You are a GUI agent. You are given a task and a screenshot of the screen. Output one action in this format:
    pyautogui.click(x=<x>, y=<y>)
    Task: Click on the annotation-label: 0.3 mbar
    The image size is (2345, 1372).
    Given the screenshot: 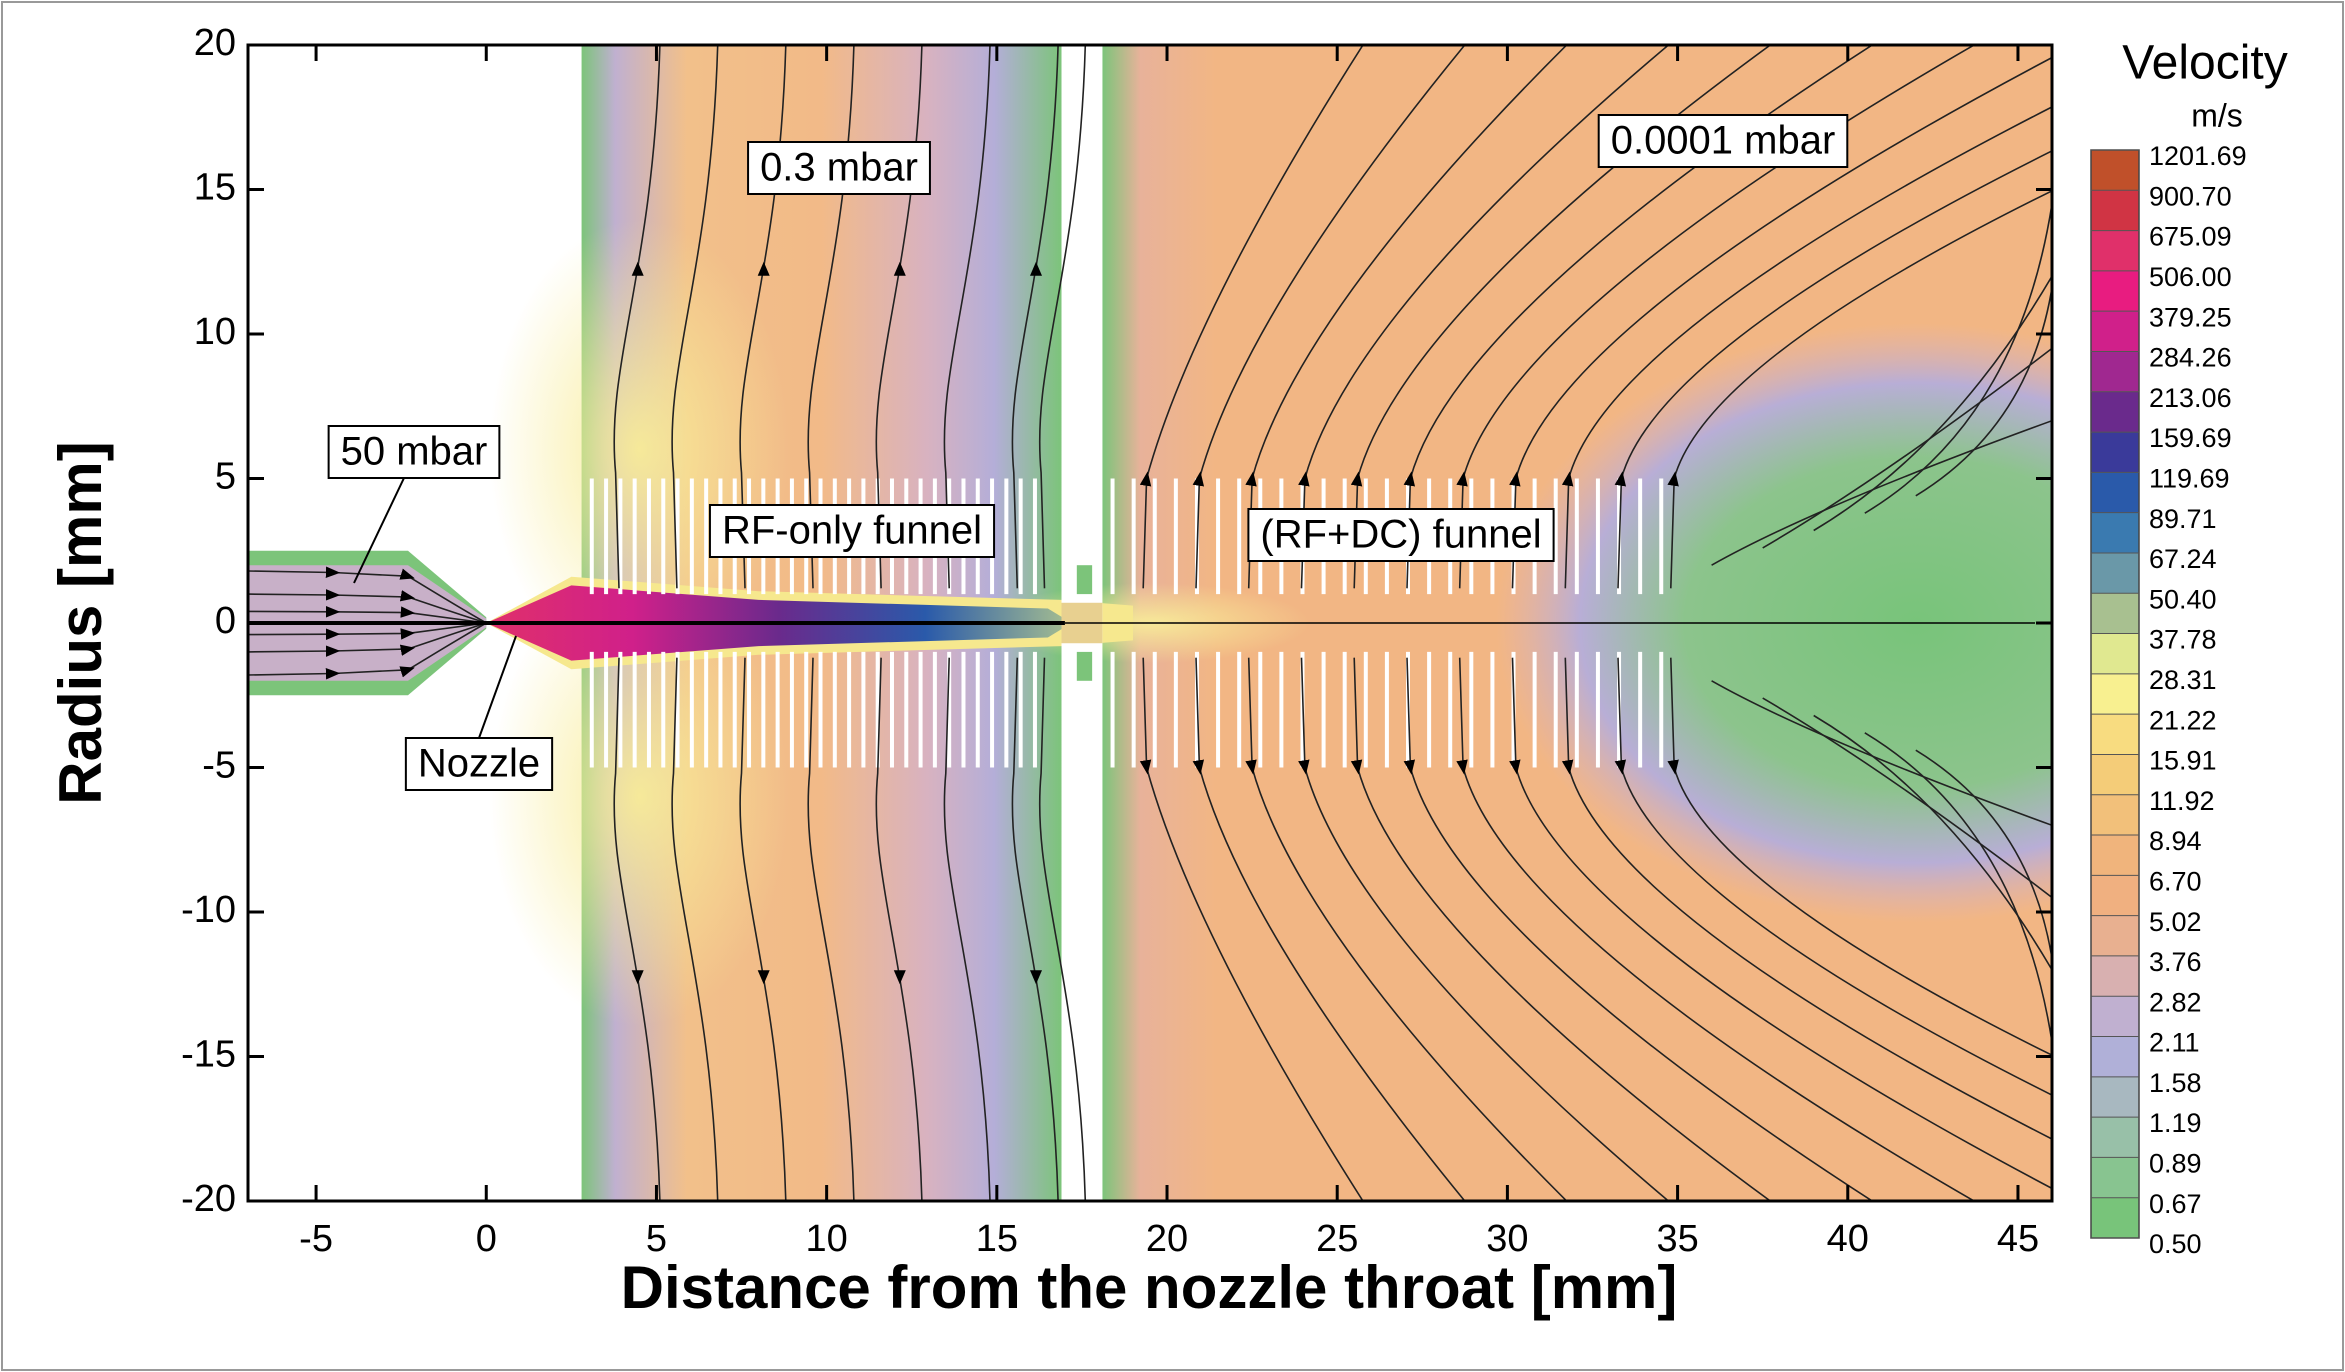 What is the action you would take?
    pyautogui.click(x=839, y=168)
    